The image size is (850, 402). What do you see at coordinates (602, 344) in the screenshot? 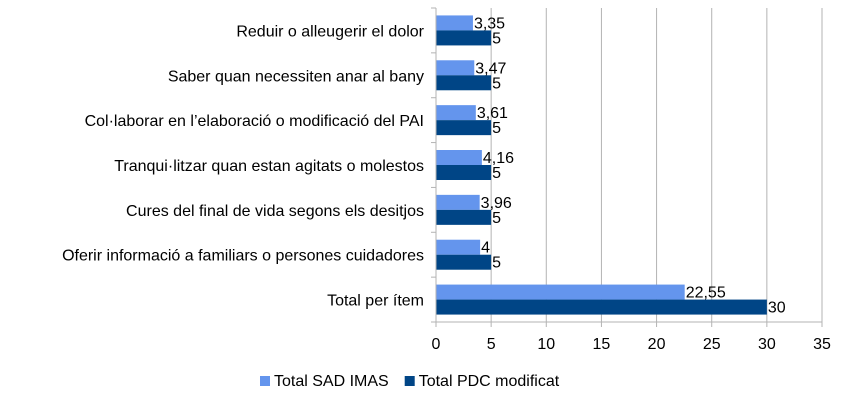
I see `x-tick-label: 15` at bounding box center [602, 344].